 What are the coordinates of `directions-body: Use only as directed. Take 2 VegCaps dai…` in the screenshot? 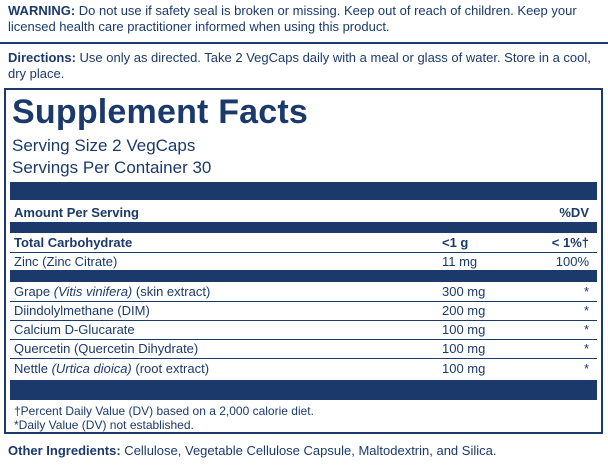 It's located at (299, 65).